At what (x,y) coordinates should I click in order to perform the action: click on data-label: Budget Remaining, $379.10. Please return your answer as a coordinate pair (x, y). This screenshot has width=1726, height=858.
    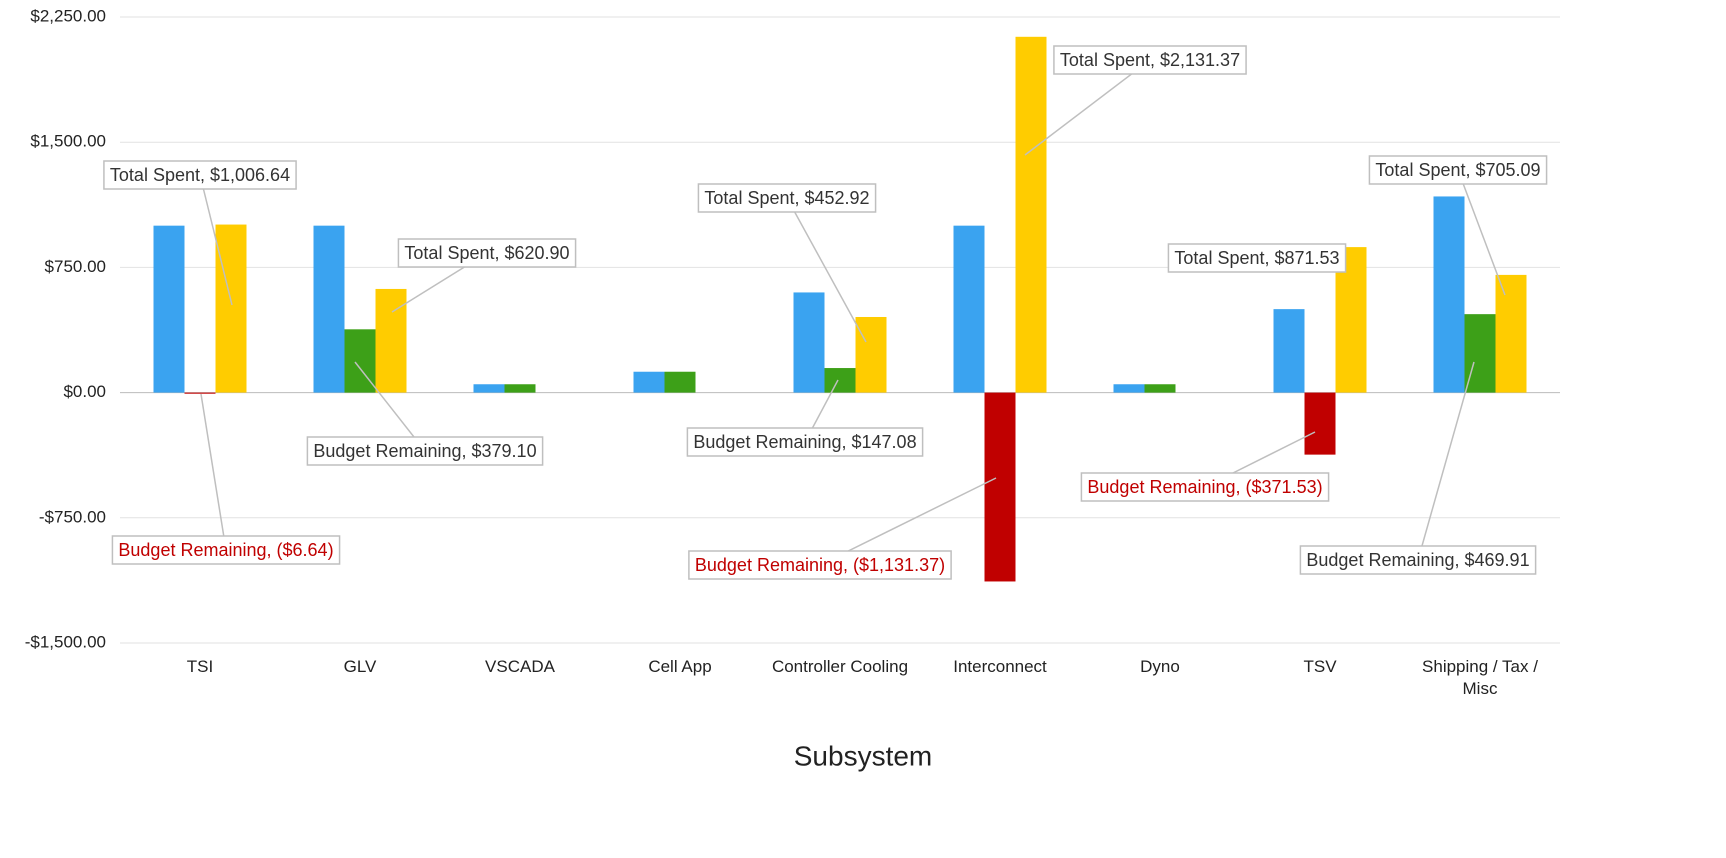
    Looking at the image, I should click on (425, 413).